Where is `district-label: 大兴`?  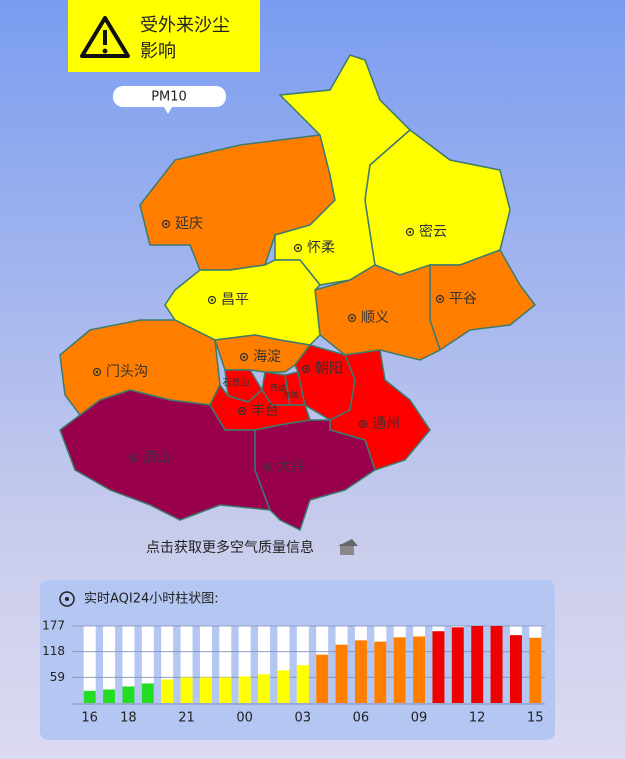 district-label: 大兴 is located at coordinates (291, 467).